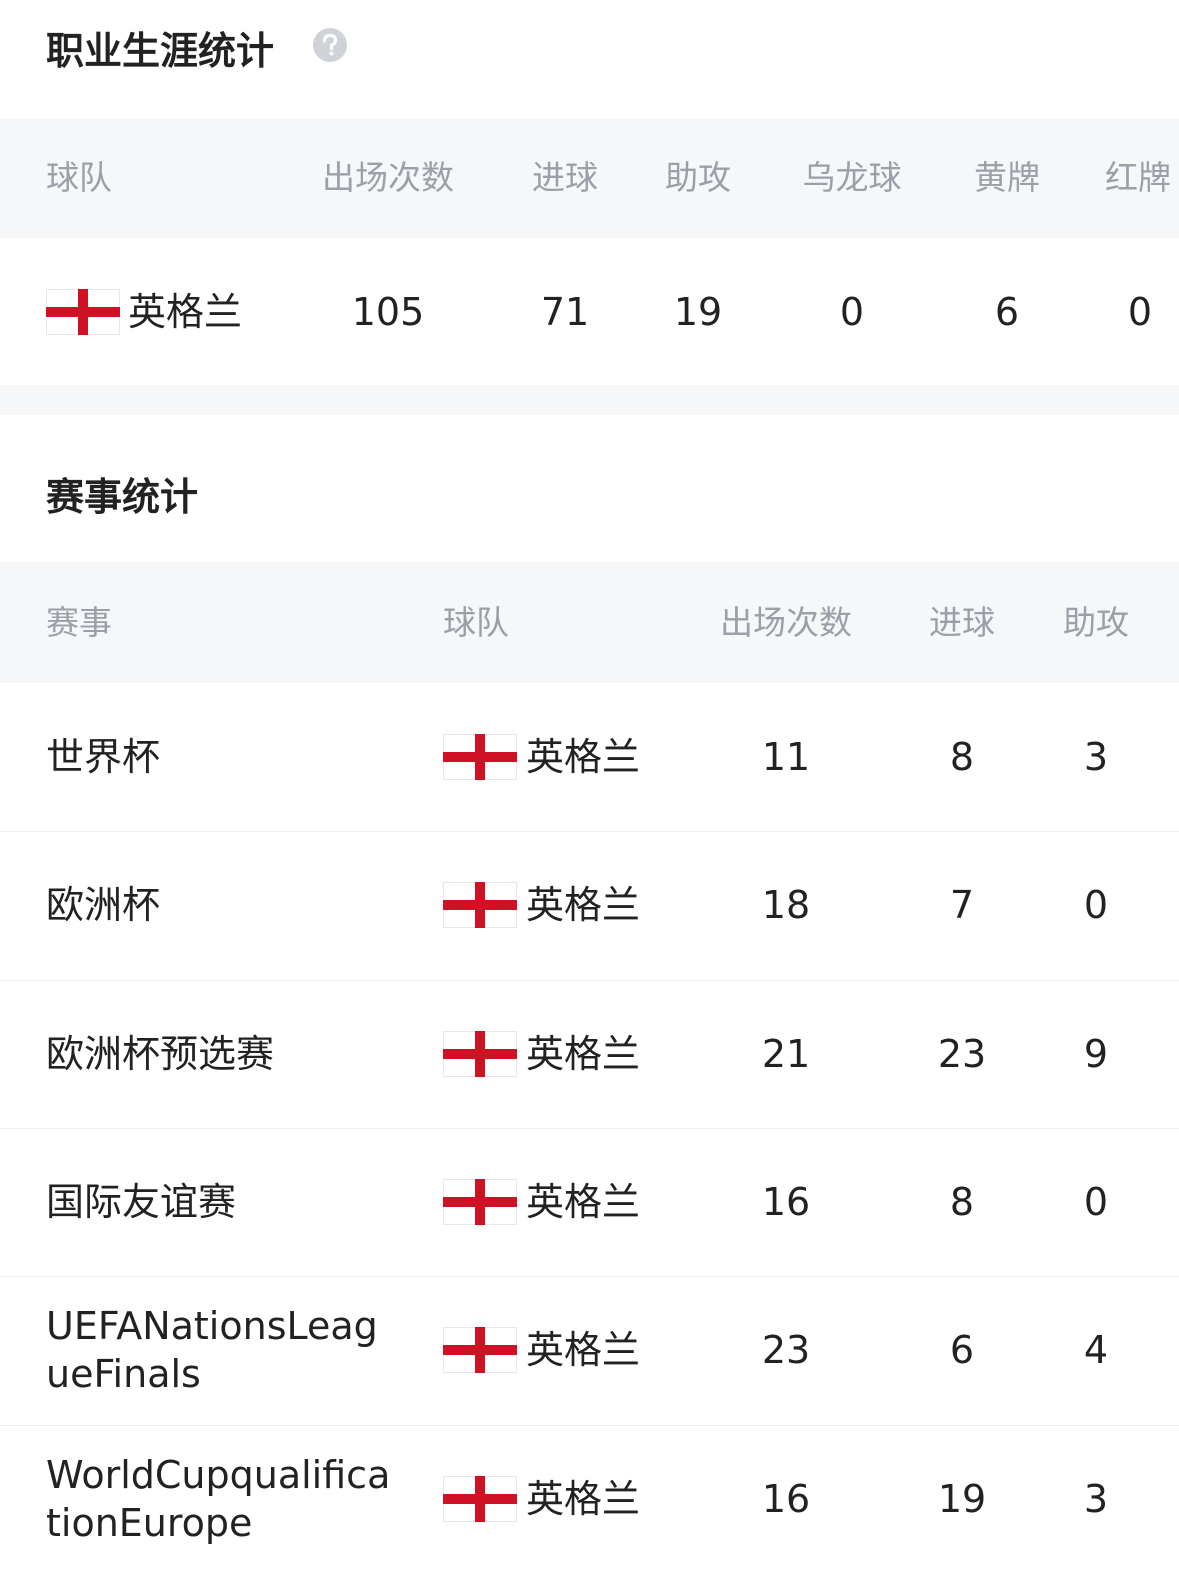  Describe the element at coordinates (103, 757) in the screenshot. I see `competition-name: 世界杯` at that location.